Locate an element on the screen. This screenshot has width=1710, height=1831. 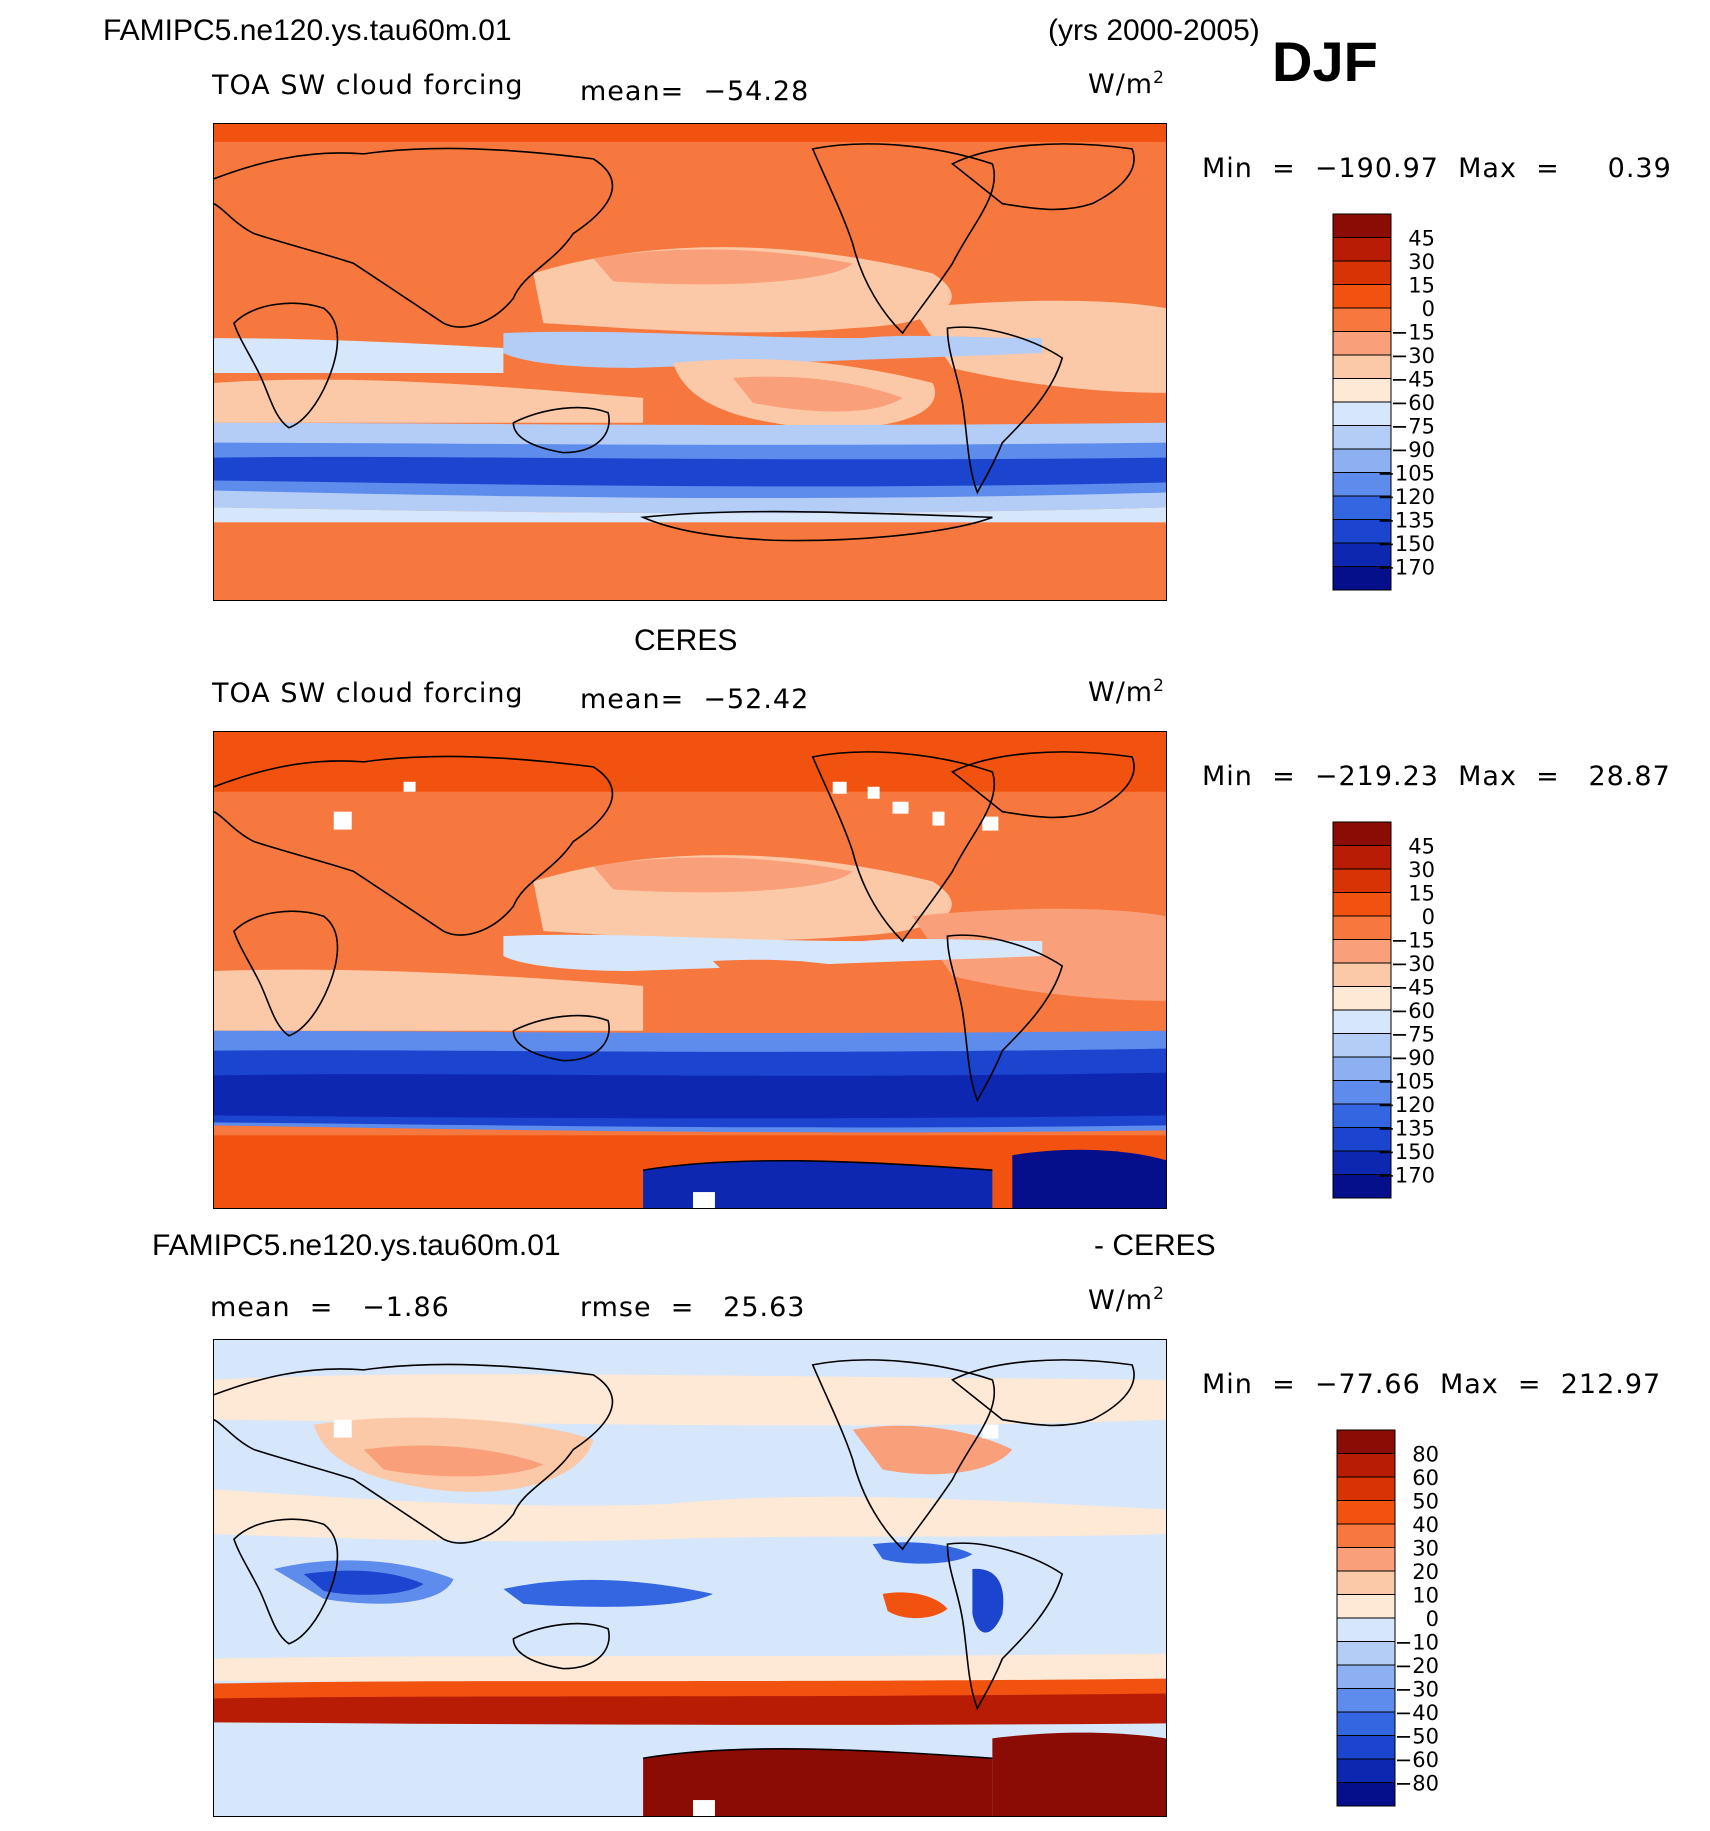
panel2-map is located at coordinates (690, 970).